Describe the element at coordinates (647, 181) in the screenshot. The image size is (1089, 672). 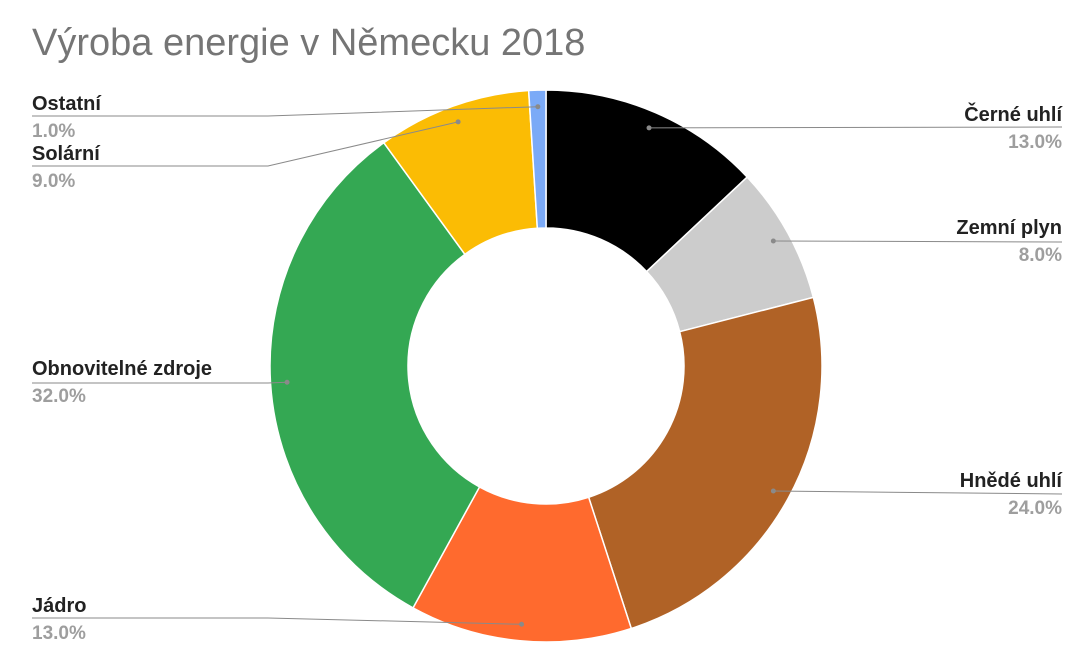
I see `slice-cerne-uhli` at that location.